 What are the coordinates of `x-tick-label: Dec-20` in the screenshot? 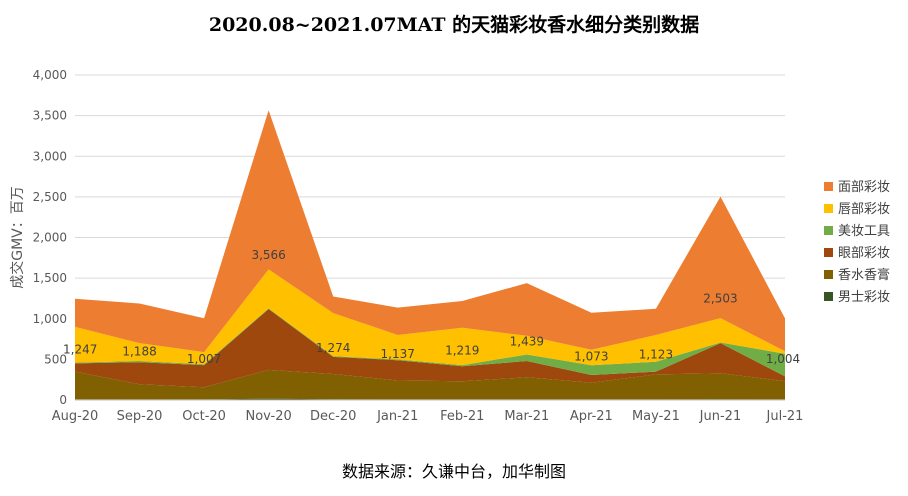 It's located at (333, 416).